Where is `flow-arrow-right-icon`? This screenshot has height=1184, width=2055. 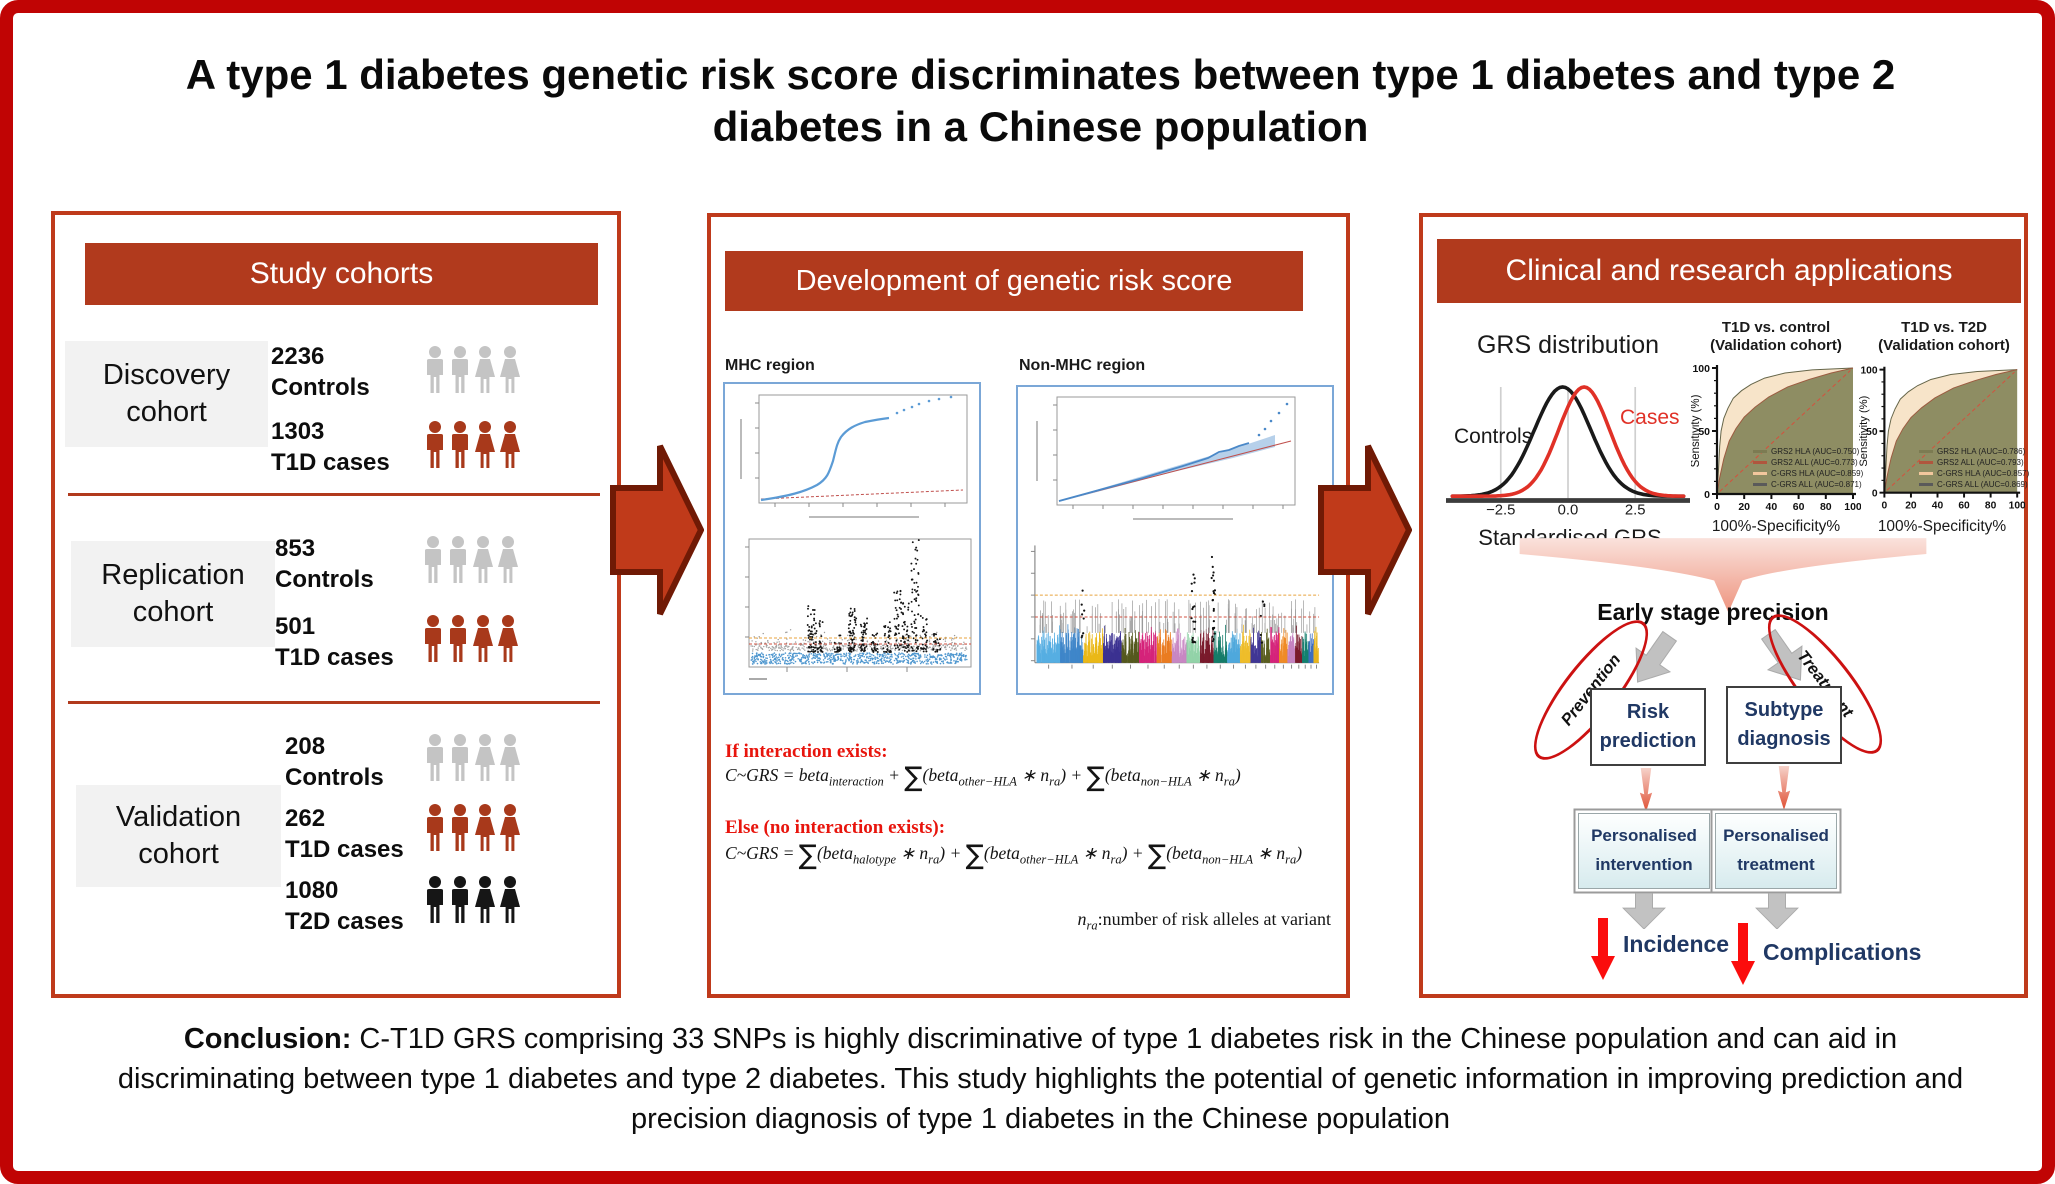 flow-arrow-right-icon is located at coordinates (657, 530).